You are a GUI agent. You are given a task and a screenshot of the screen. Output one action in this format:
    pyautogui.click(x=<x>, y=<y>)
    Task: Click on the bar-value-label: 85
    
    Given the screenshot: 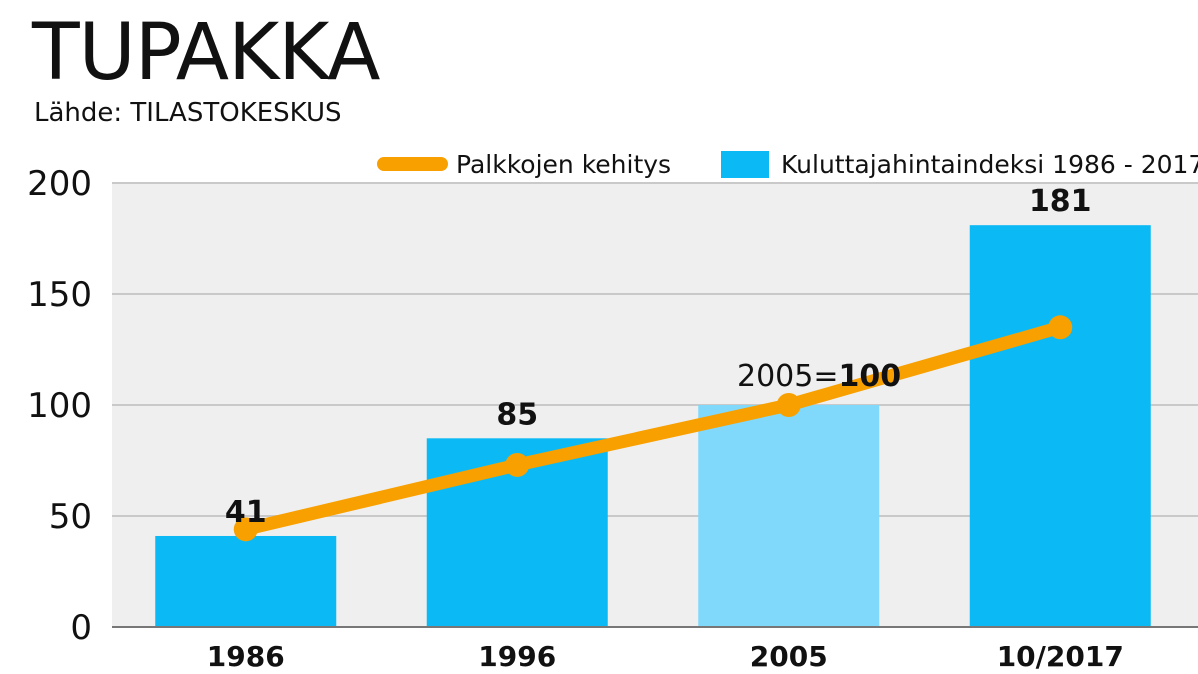 What is the action you would take?
    pyautogui.click(x=517, y=414)
    